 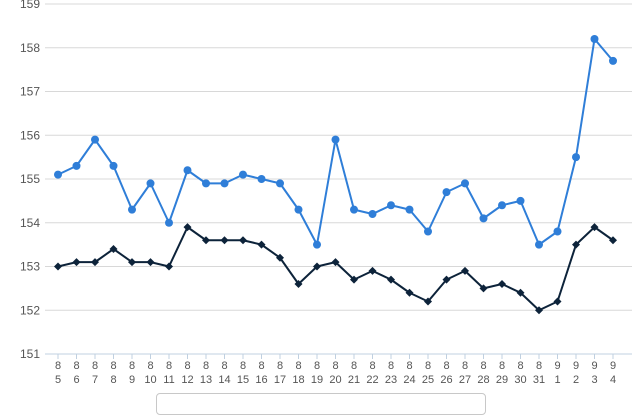 I want to click on x-tick-label: 8 12, so click(x=187, y=373).